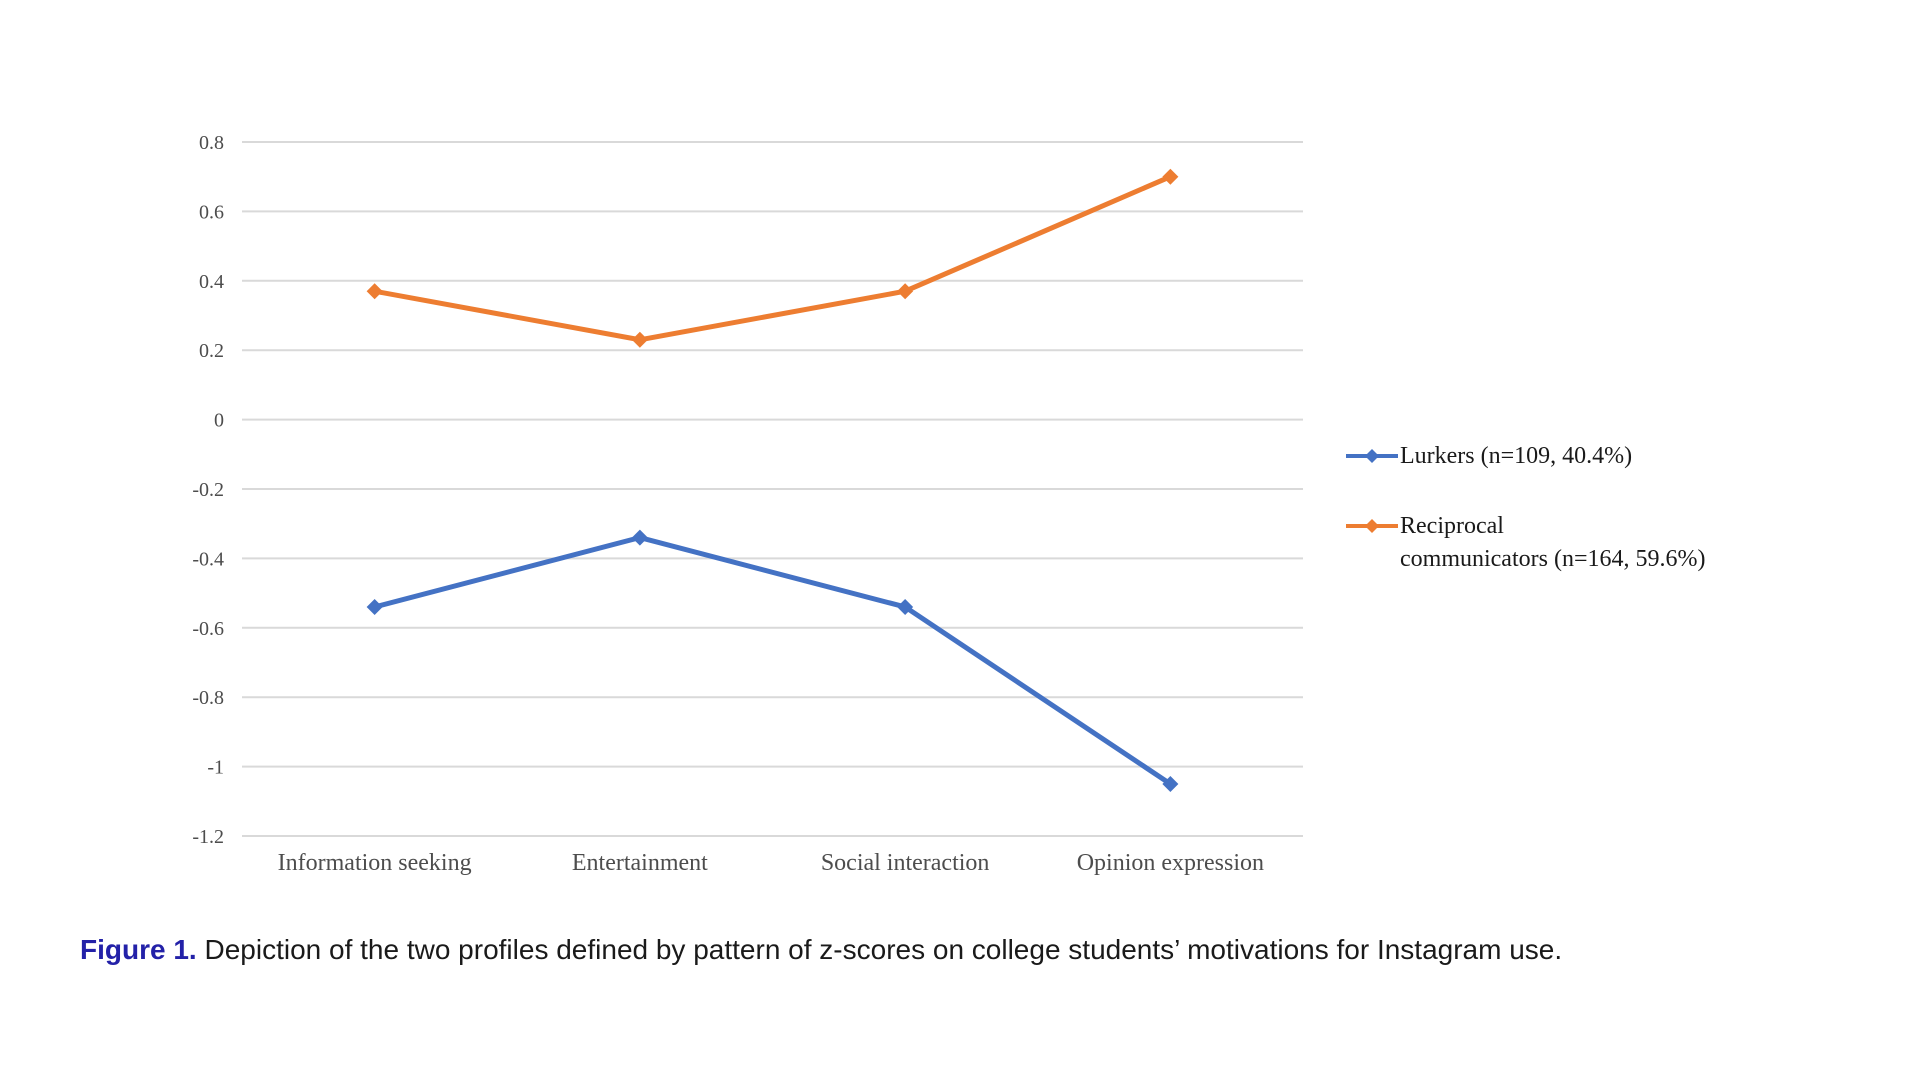 The width and height of the screenshot is (1920, 1080). I want to click on figure-caption-label: Figure 1., so click(138, 949).